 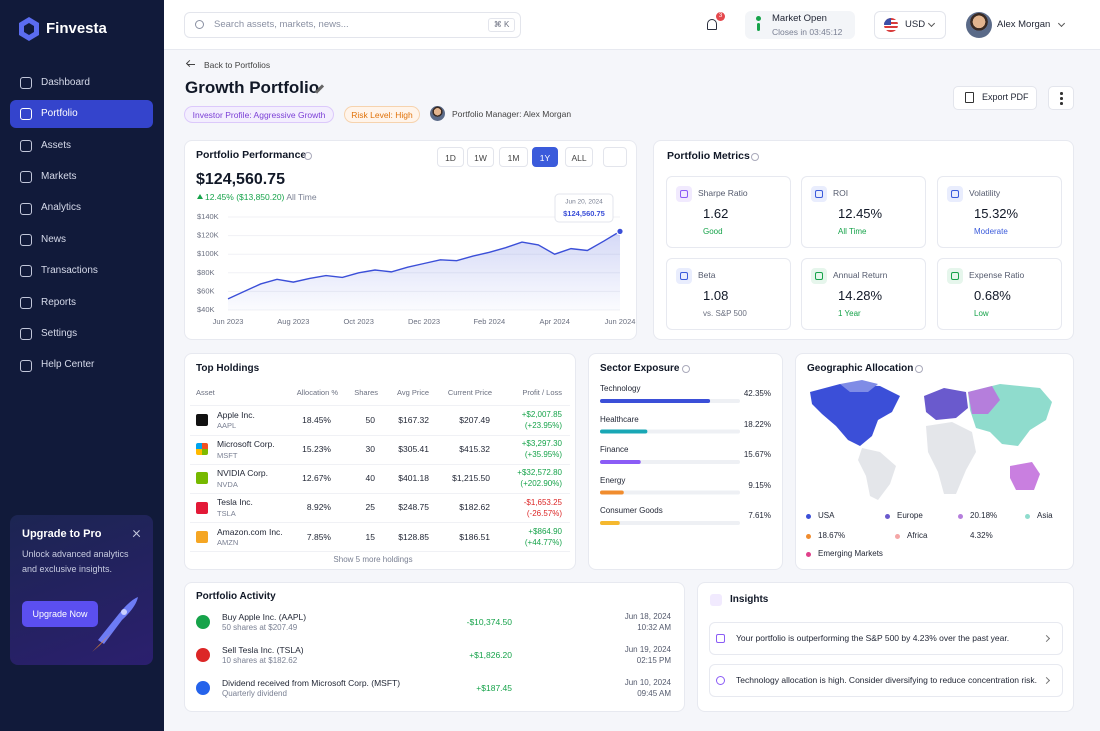 I want to click on metric-value: 0.68%, so click(x=992, y=295).